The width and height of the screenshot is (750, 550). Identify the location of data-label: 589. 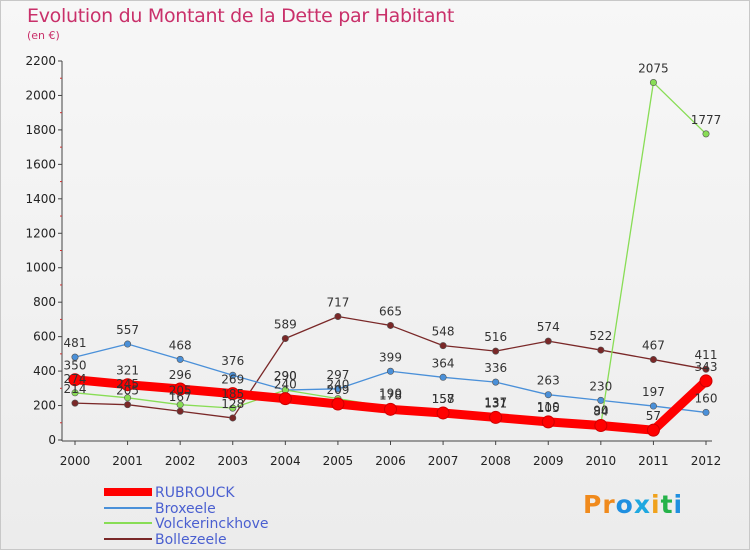
(285, 325).